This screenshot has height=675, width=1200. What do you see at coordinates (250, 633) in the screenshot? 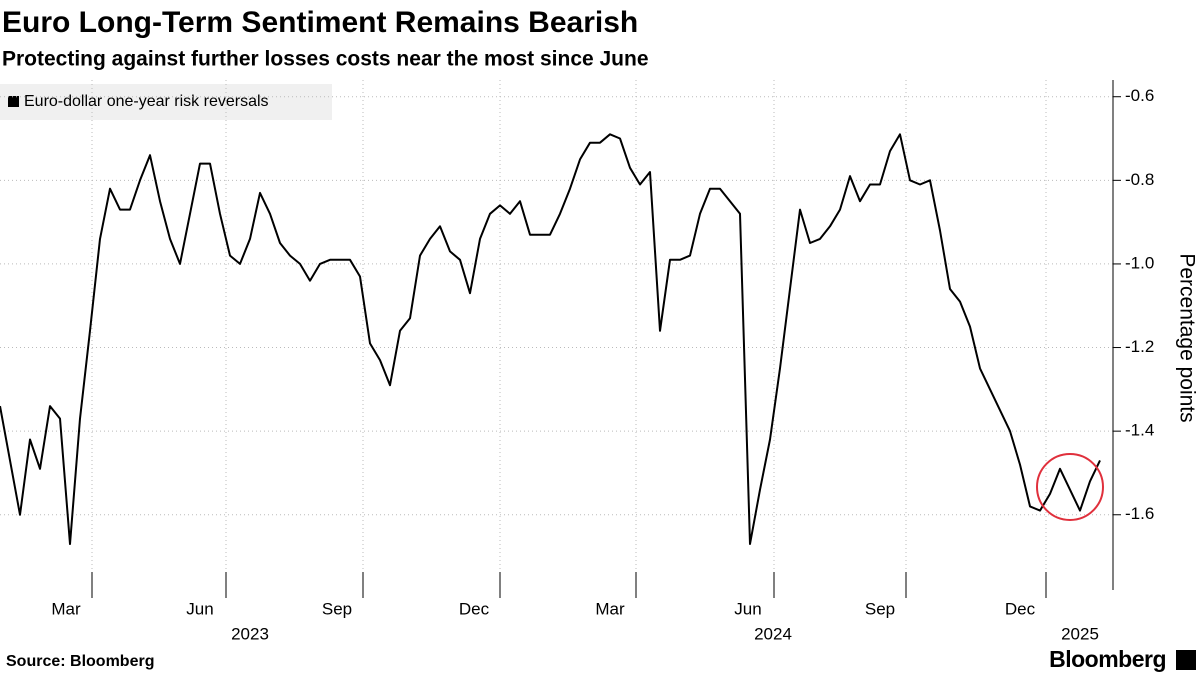
I see `x-year-label: 2023` at bounding box center [250, 633].